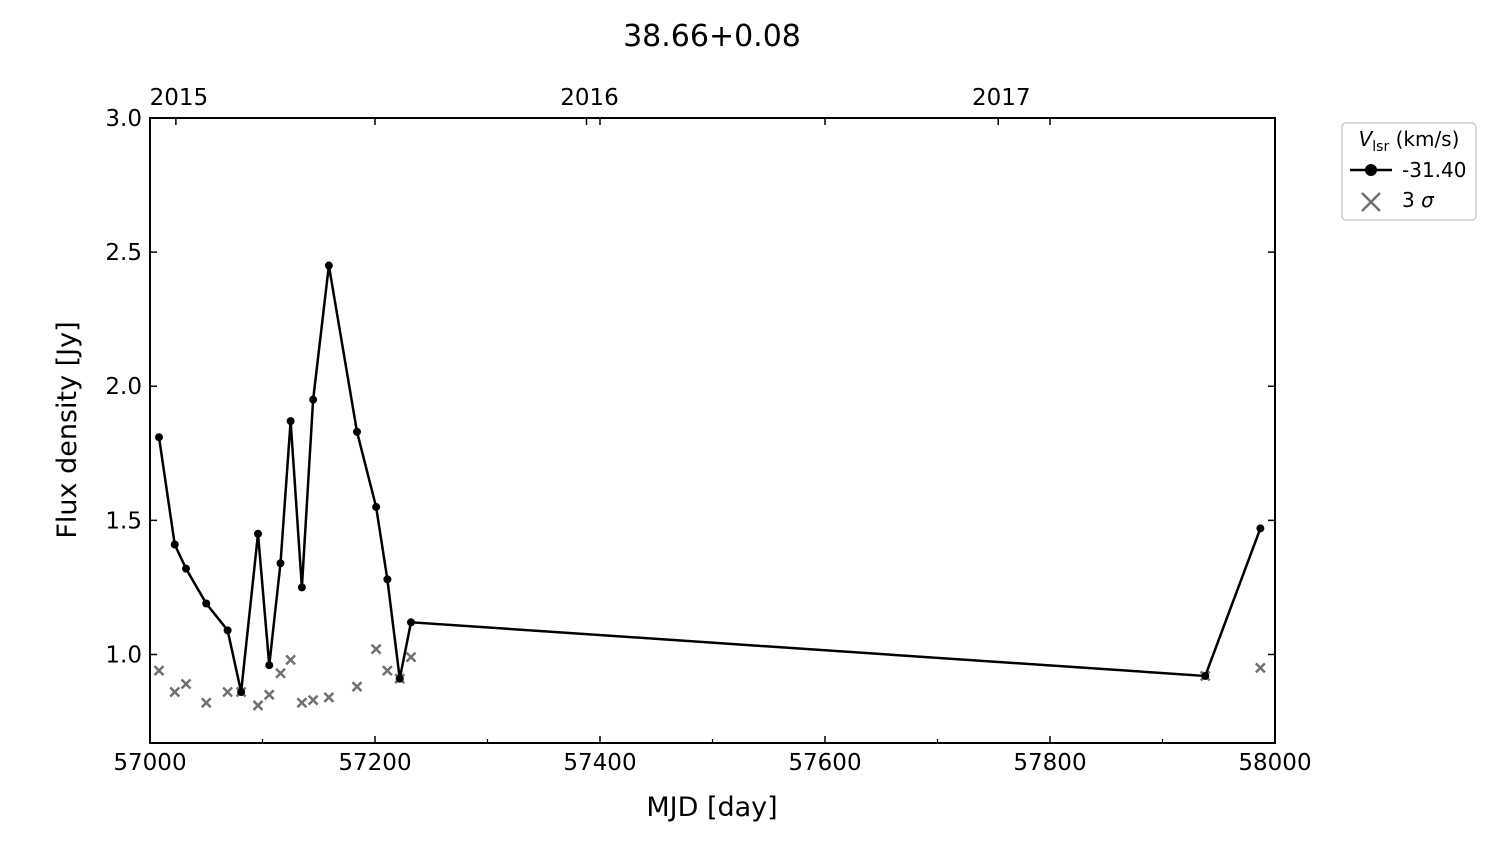 This screenshot has width=1500, height=844. What do you see at coordinates (1366, 139) in the screenshot?
I see `legend-title-main: V` at bounding box center [1366, 139].